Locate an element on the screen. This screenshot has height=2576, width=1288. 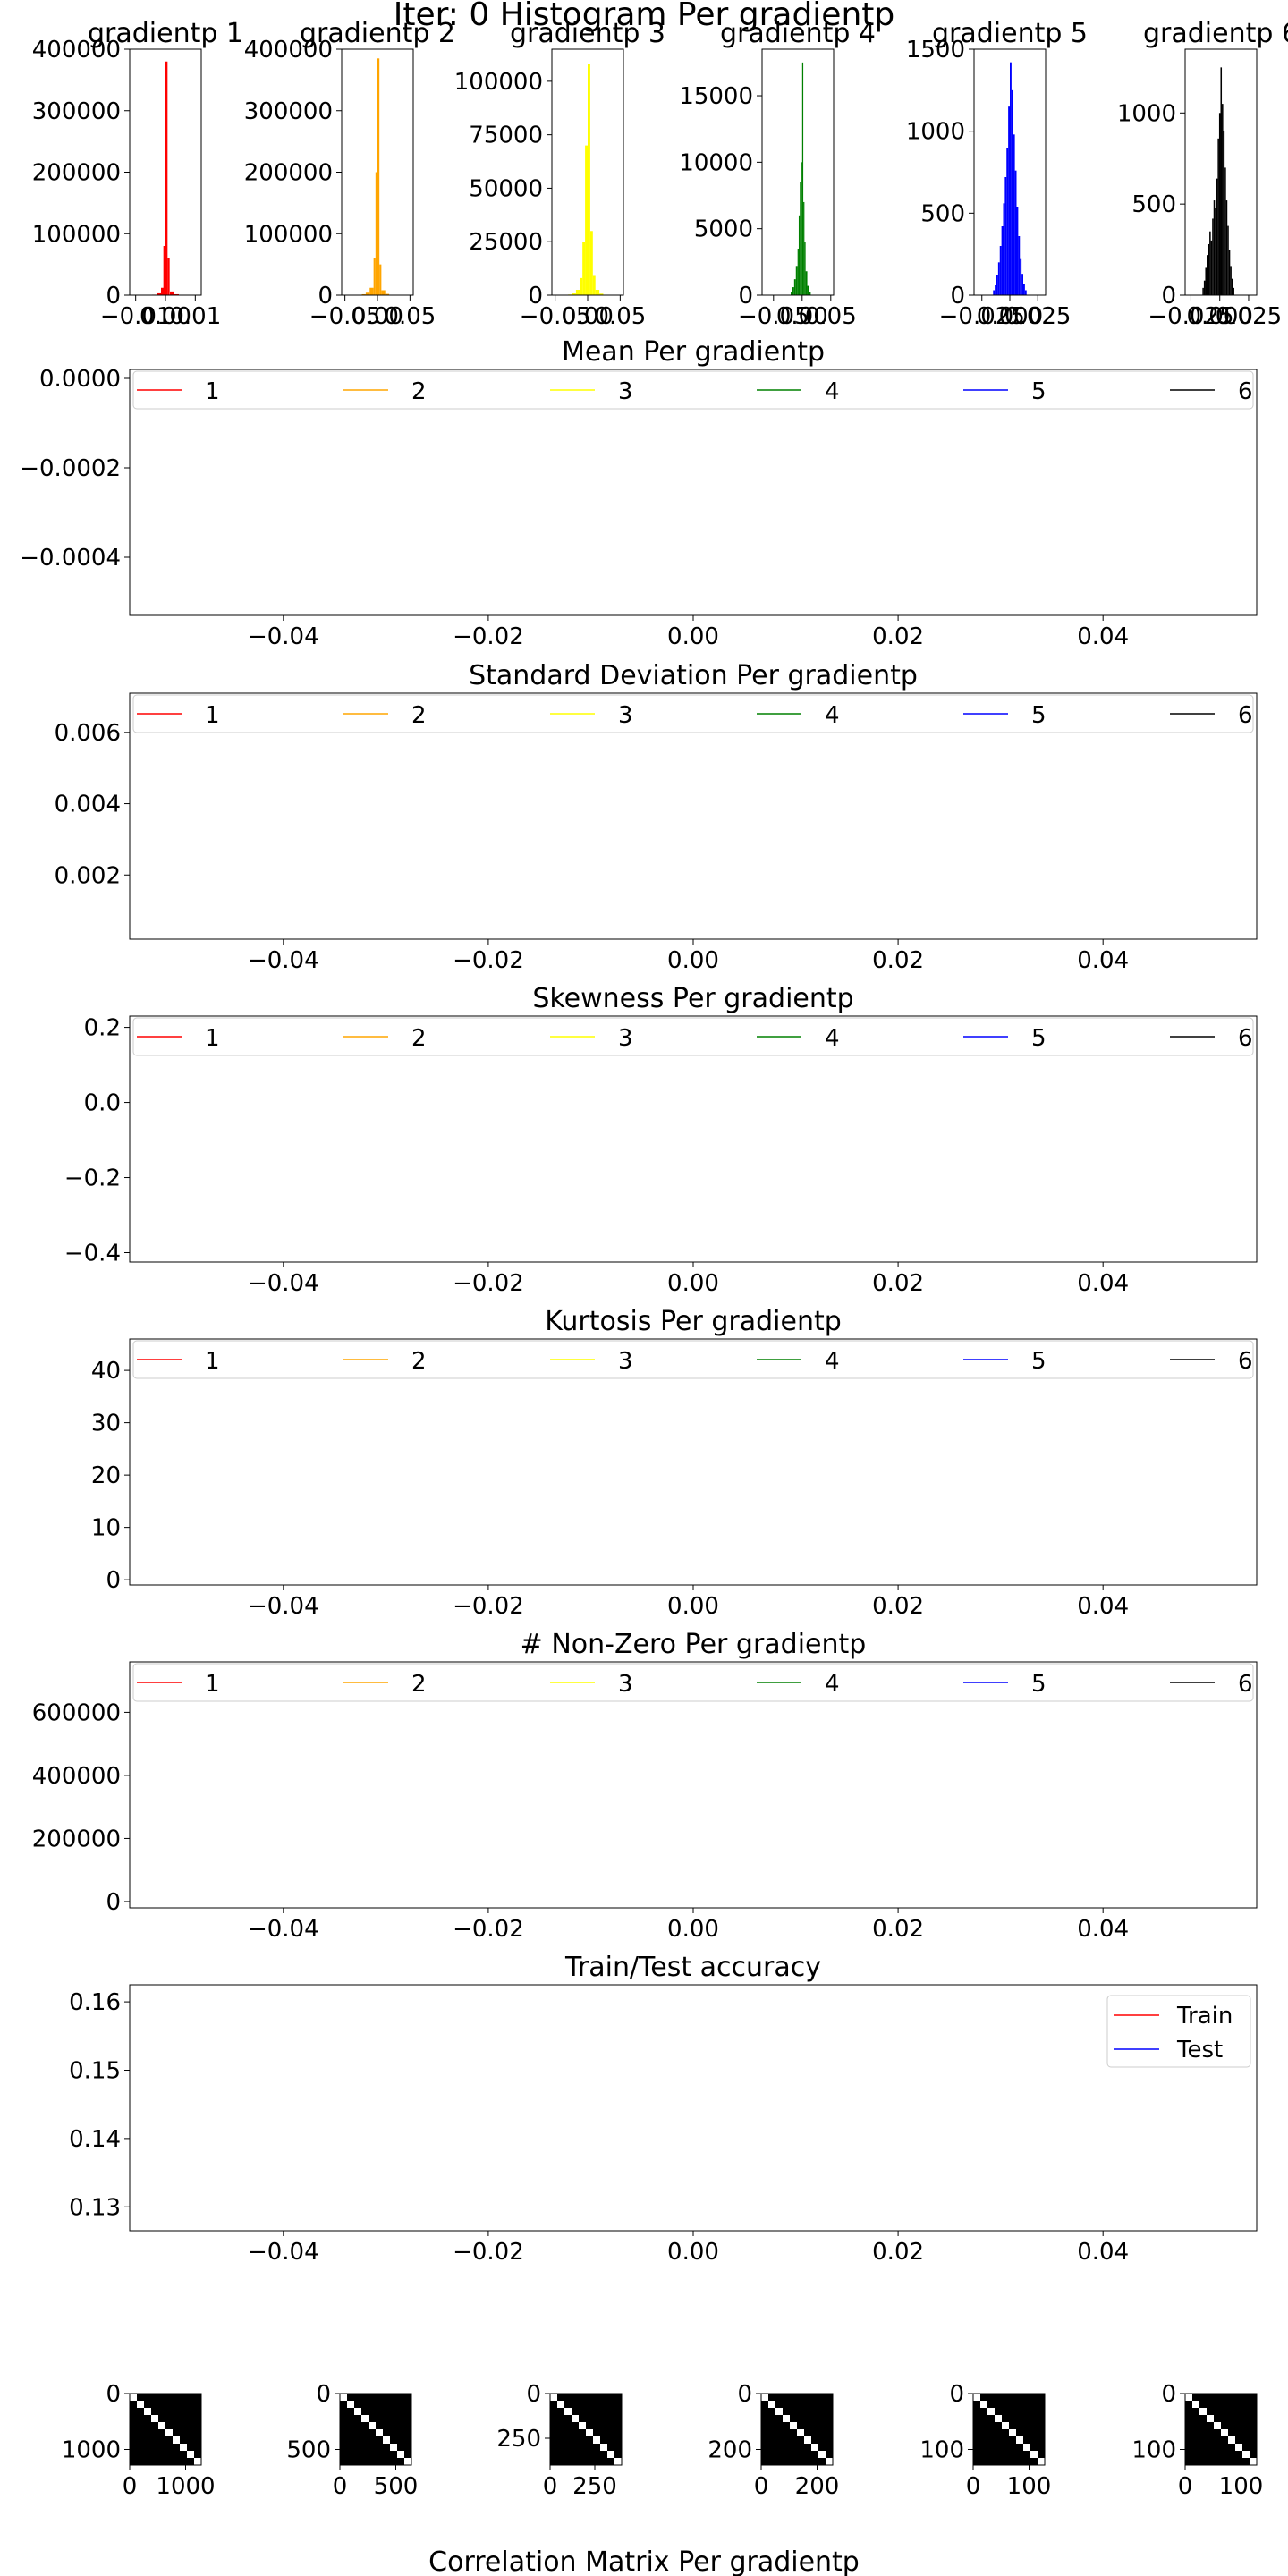
y-tick-label: 100000 is located at coordinates (288, 234).